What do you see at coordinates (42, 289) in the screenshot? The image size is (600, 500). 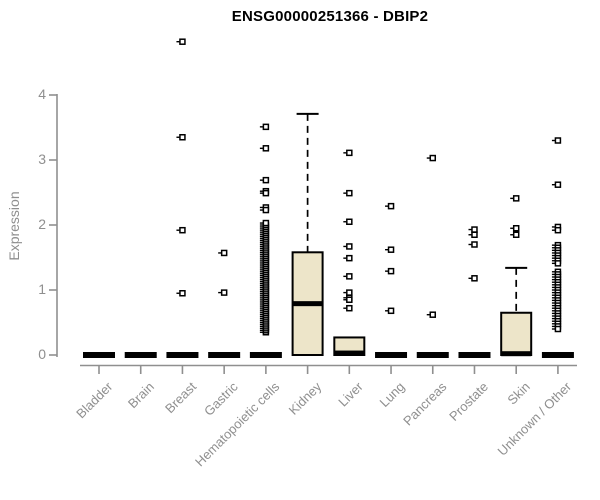 I see `y-tick-label: 1` at bounding box center [42, 289].